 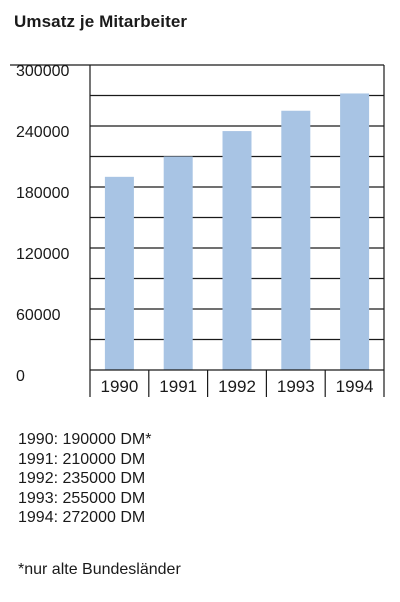 I want to click on x-tick-label-1993: 1993, so click(x=296, y=386).